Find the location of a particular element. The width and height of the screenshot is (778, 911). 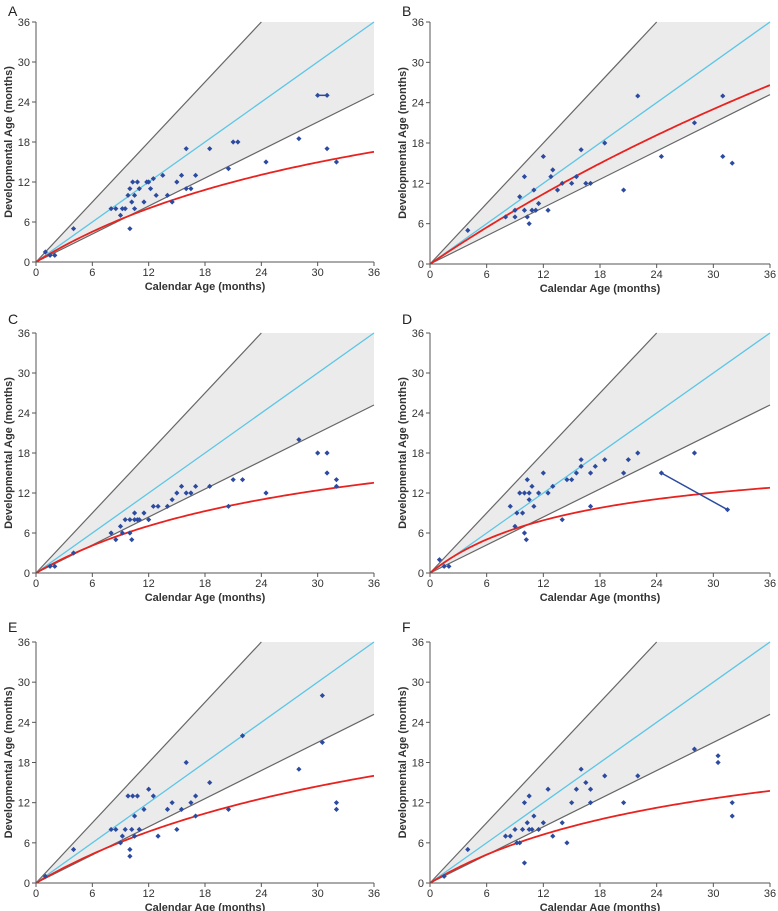

panel-letter: E is located at coordinates (12, 627).